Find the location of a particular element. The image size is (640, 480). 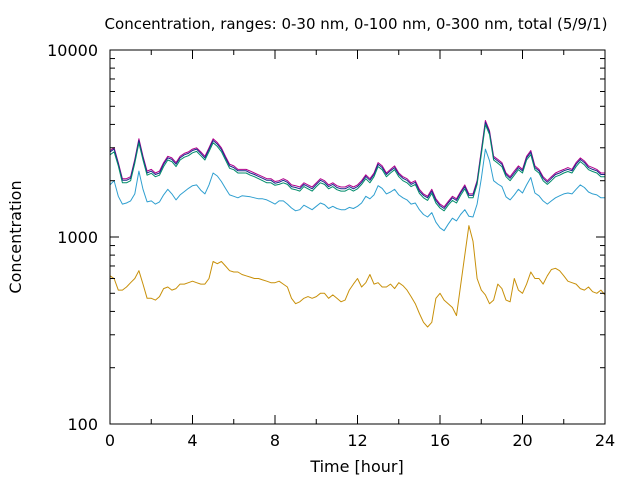

x-tick-label: 0 is located at coordinates (110, 440).